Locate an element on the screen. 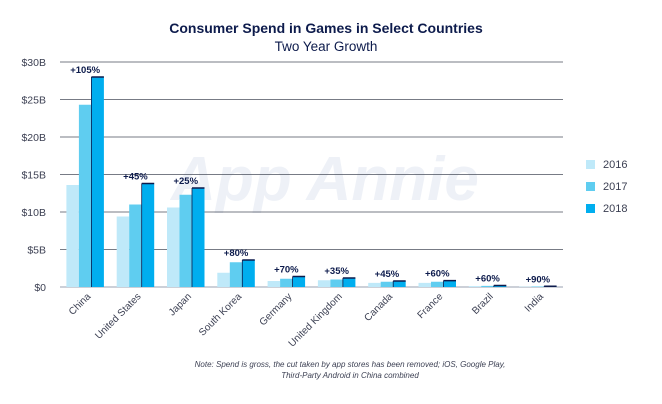 The width and height of the screenshot is (662, 404). y-tick-label: $15B is located at coordinates (33, 176).